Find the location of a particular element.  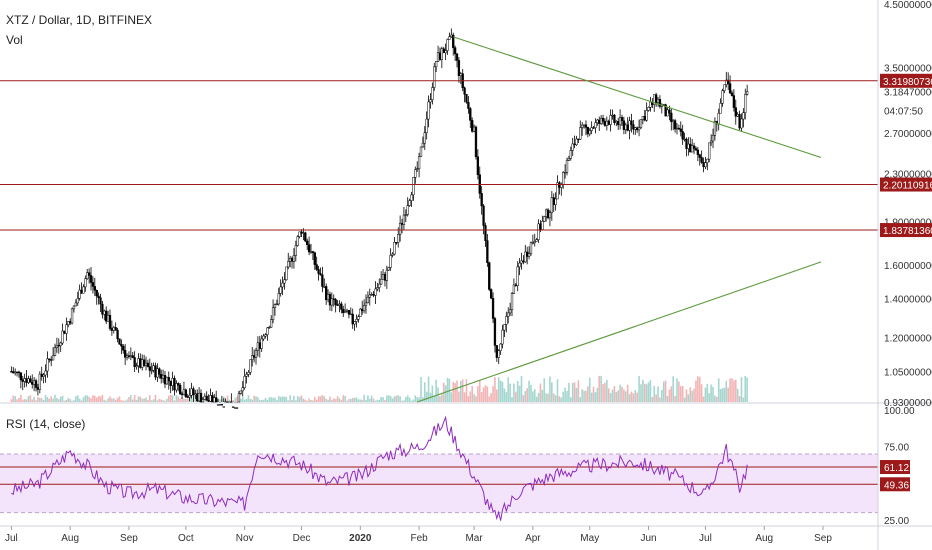

level-price-label: 1.83781360 is located at coordinates (907, 231).